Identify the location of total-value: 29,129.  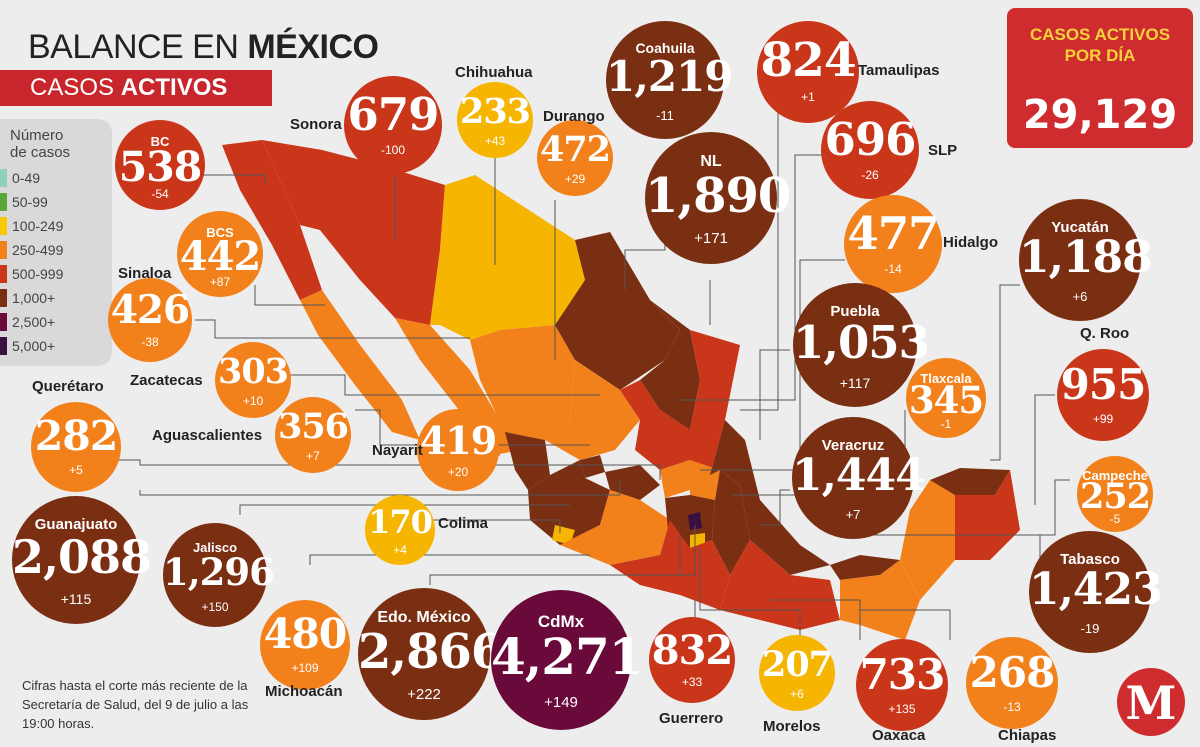
(1100, 115).